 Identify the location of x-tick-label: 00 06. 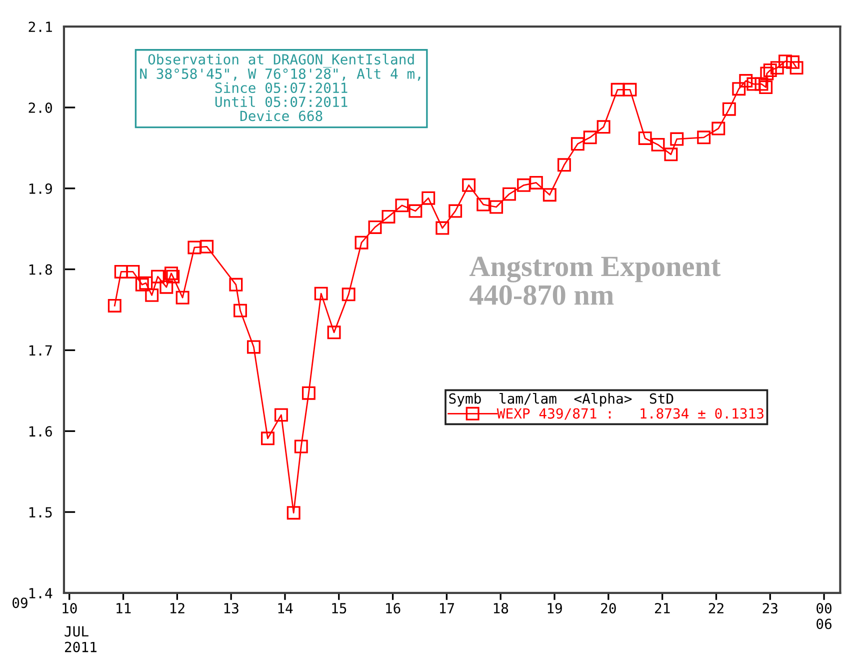
(824, 616).